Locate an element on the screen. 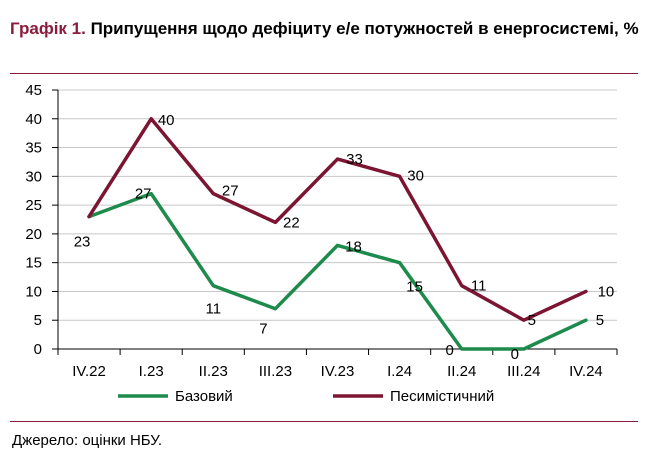 This screenshot has height=465, width=650. x-tick-label: II.24 is located at coordinates (461, 371).